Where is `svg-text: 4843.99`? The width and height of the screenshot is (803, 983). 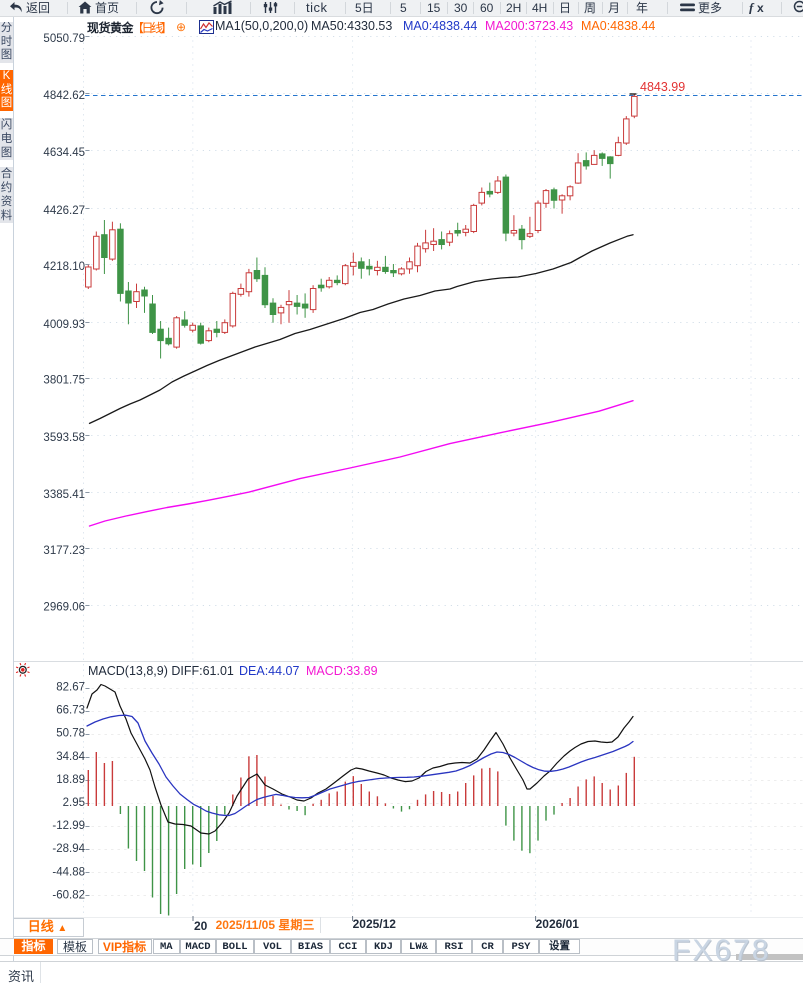
svg-text: 4843.99 is located at coordinates (662, 87).